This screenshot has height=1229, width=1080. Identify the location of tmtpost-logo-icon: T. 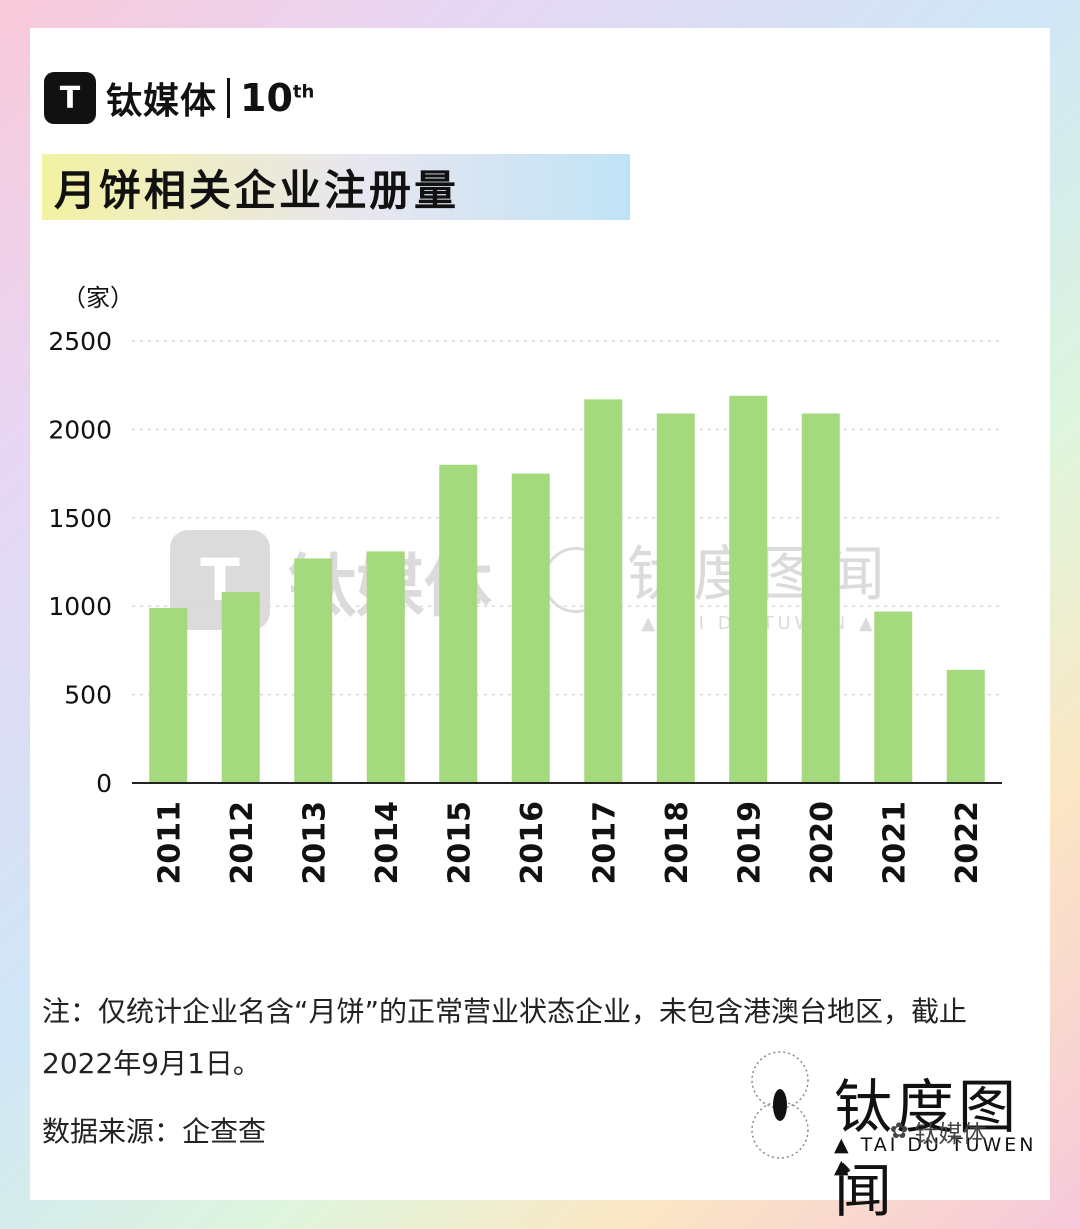
(70, 98).